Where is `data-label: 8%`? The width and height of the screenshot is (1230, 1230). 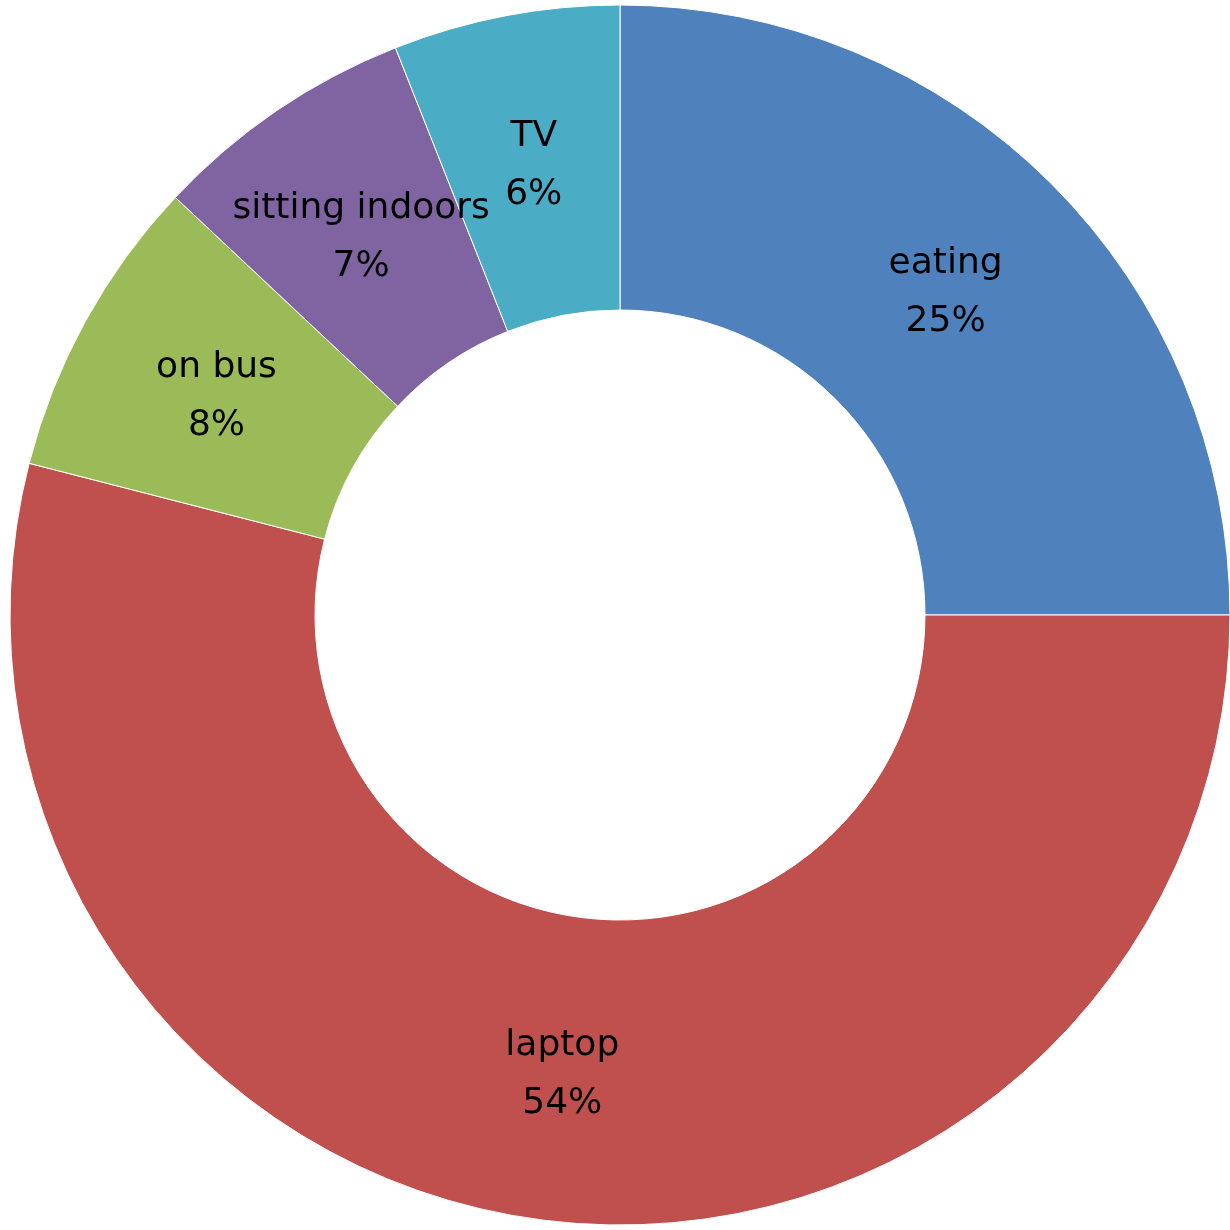
data-label: 8% is located at coordinates (216, 422).